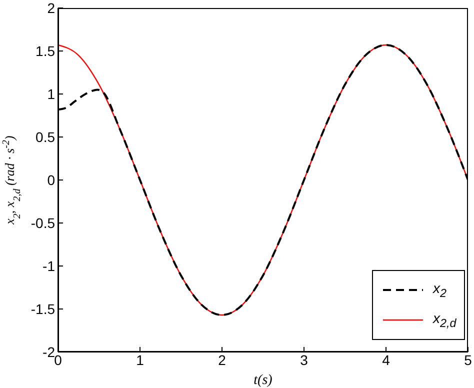 This screenshot has width=474, height=388. I want to click on x-tick-label: 5, so click(468, 360).